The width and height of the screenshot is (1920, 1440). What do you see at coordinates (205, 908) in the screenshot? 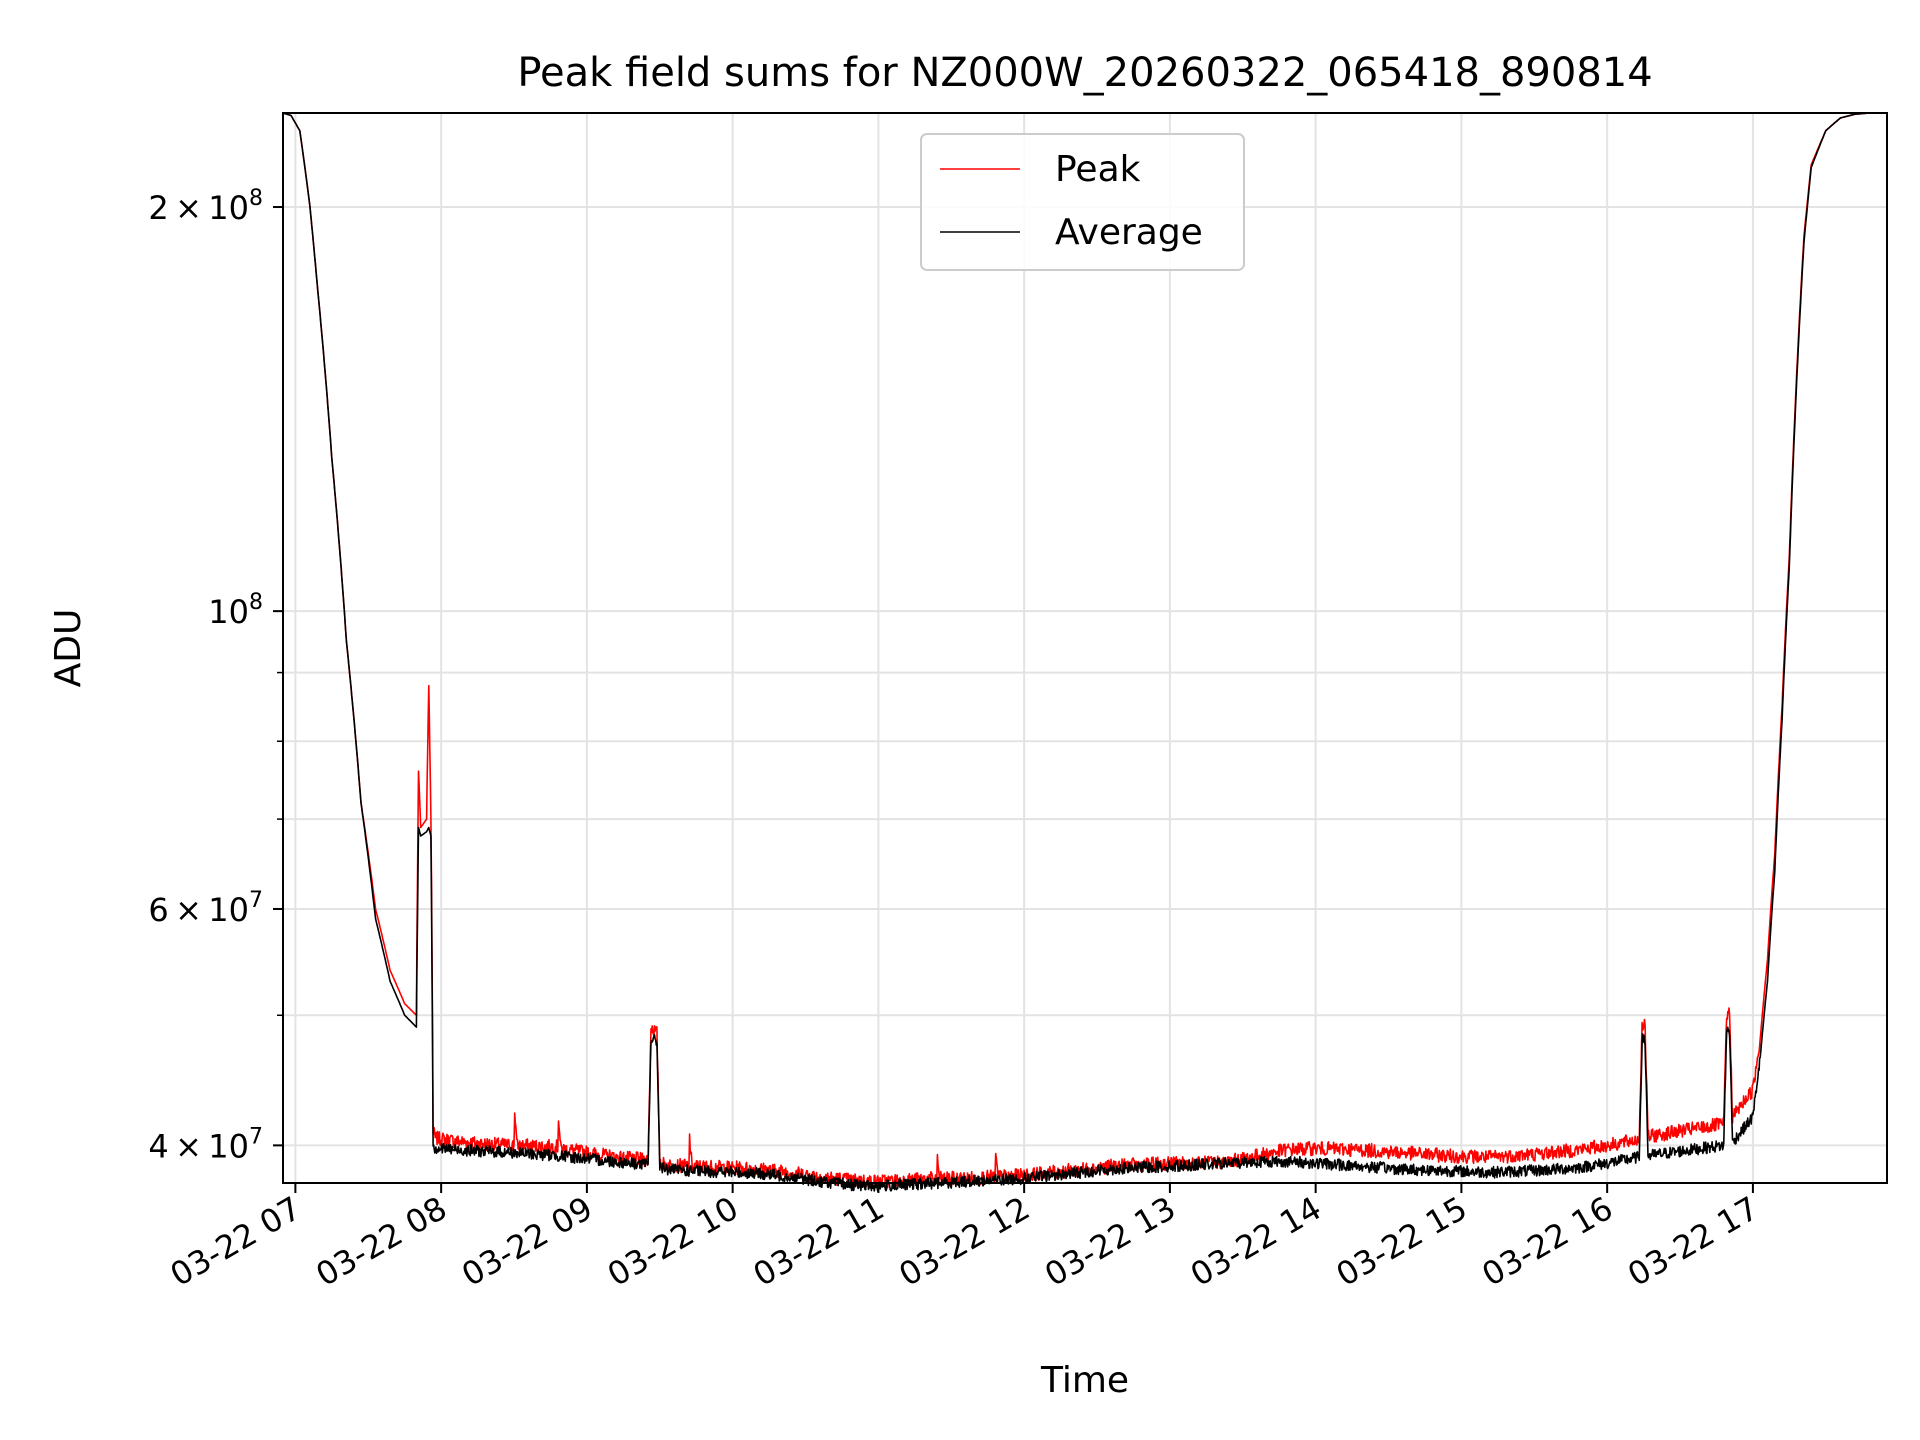
I see `y-tick-label: 6 × 107` at bounding box center [205, 908].